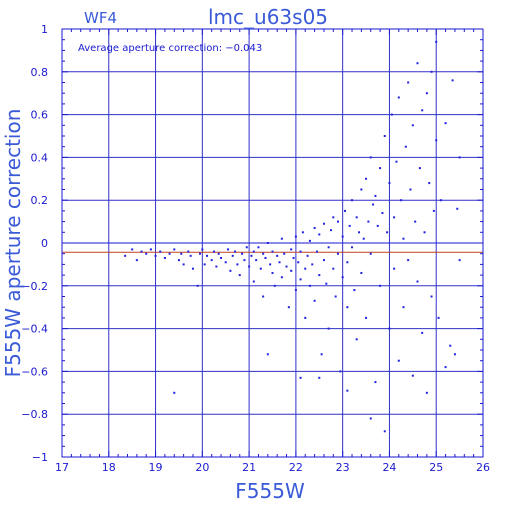 The image size is (512, 512). Describe the element at coordinates (170, 48) in the screenshot. I see `average-annotation: Average aperture correction: −0.043` at that location.